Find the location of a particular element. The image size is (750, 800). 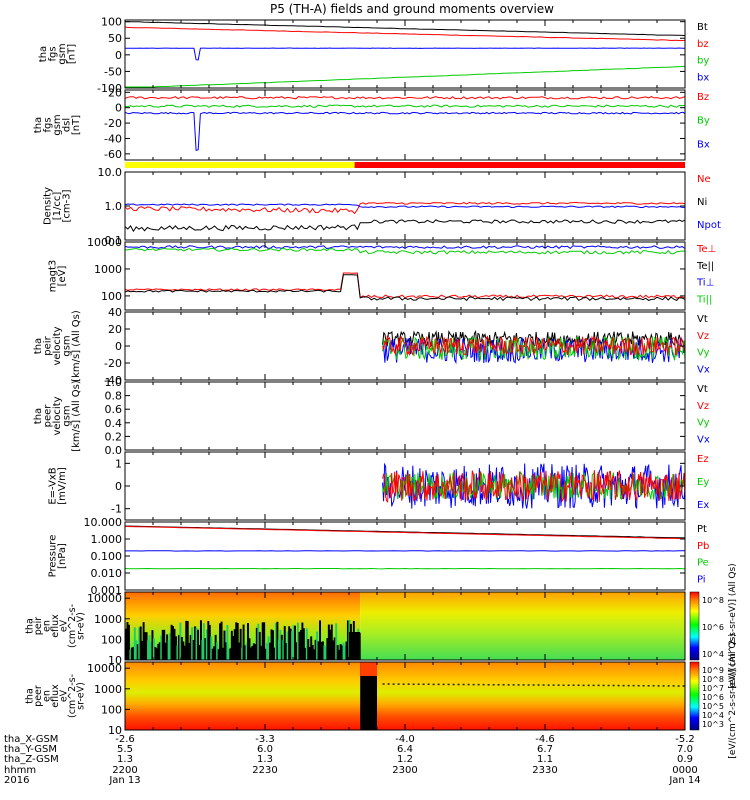

y-axis-label: sr-eV) is located at coordinates (81, 696).